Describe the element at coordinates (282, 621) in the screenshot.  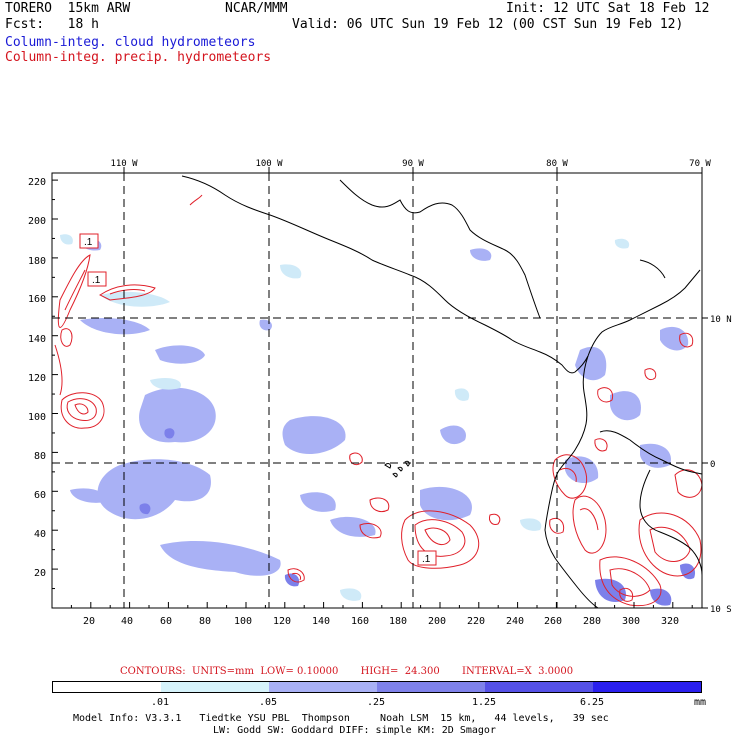
I see `x-tick-120: 120` at that location.